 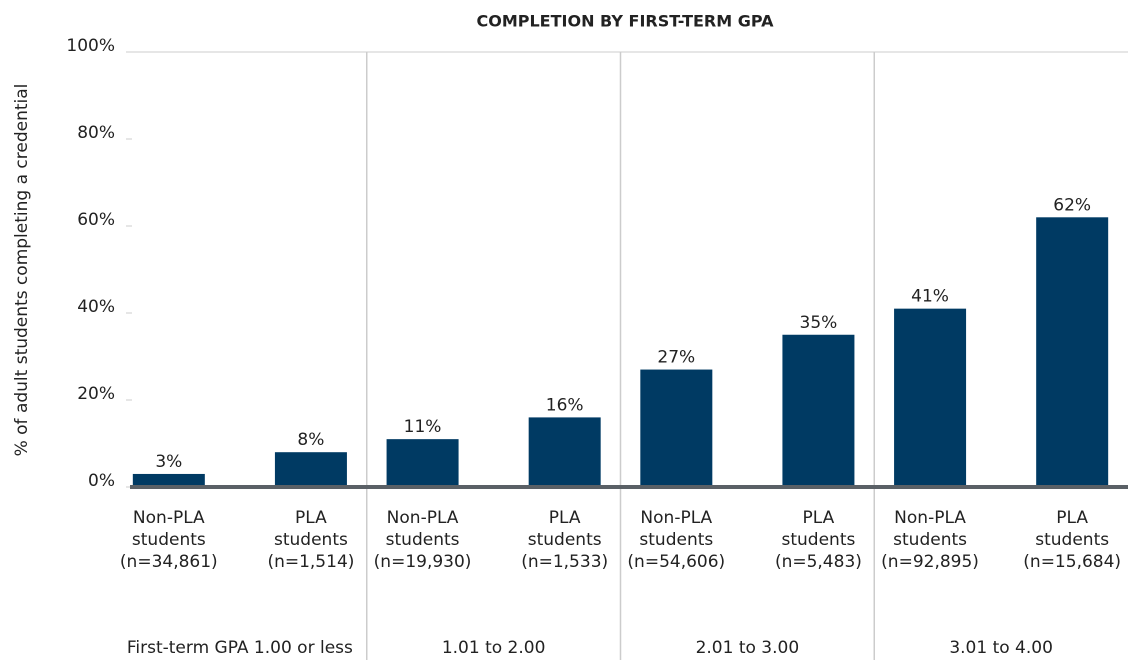 What do you see at coordinates (96, 133) in the screenshot?
I see `y-tick-label: 80%` at bounding box center [96, 133].